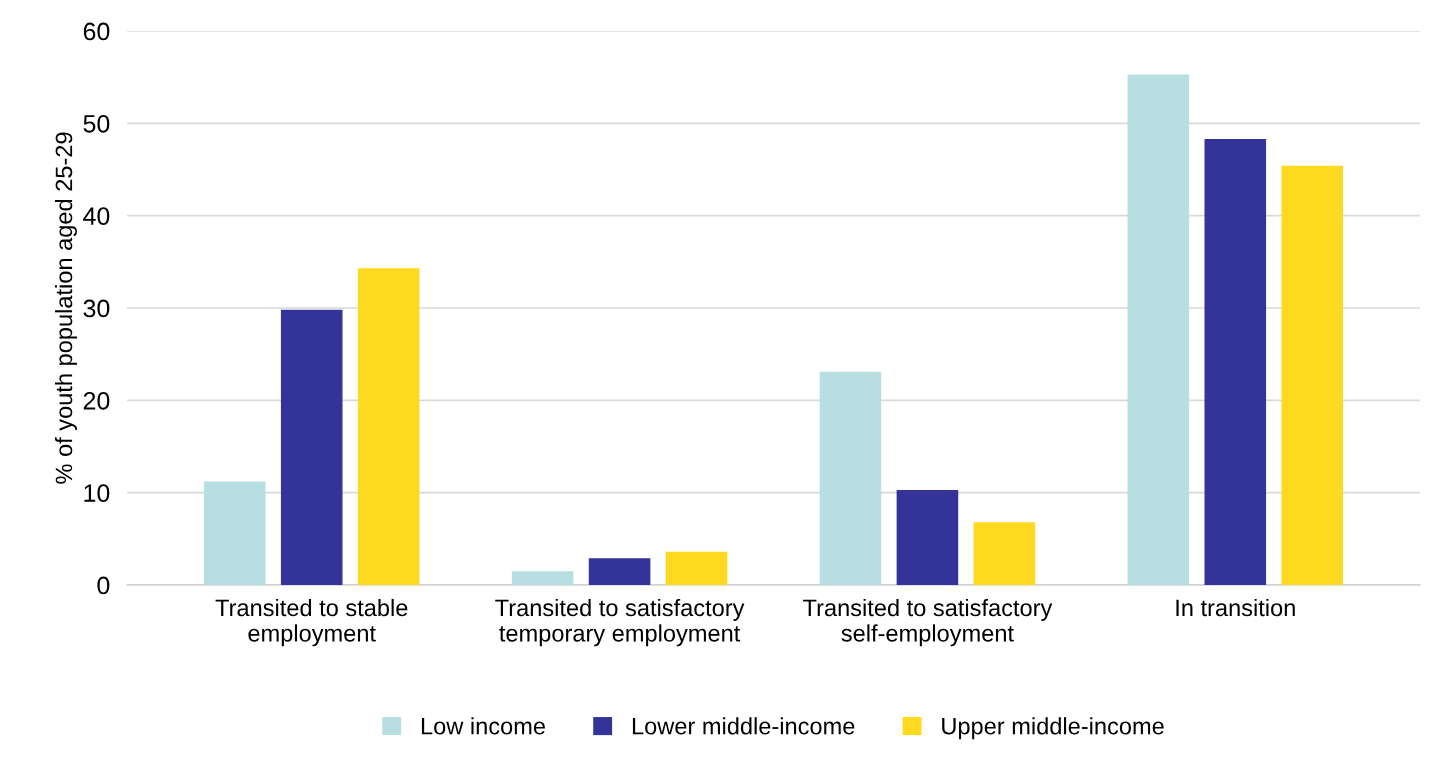 This screenshot has width=1435, height=770. Describe the element at coordinates (96, 400) in the screenshot. I see `y-tick-label: 20` at that location.